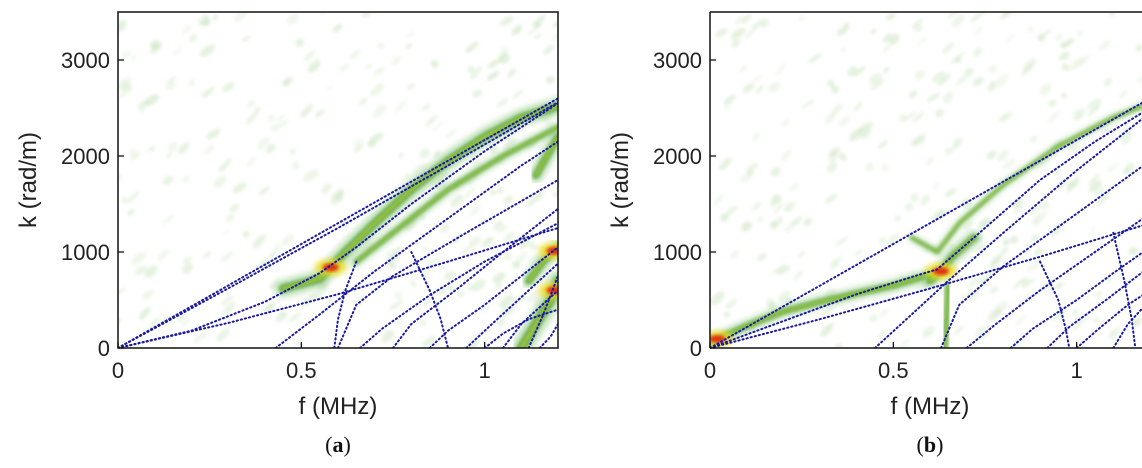  Describe the element at coordinates (620, 180) in the screenshot. I see `panel-b-ylabel: k (rad/m)` at that location.